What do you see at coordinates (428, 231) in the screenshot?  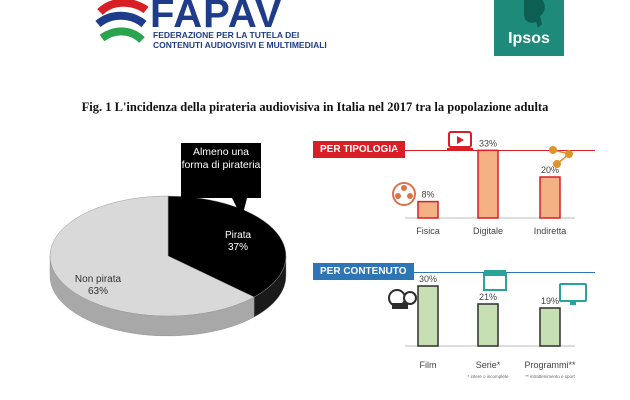 I see `bar-category-label: Fisica` at bounding box center [428, 231].